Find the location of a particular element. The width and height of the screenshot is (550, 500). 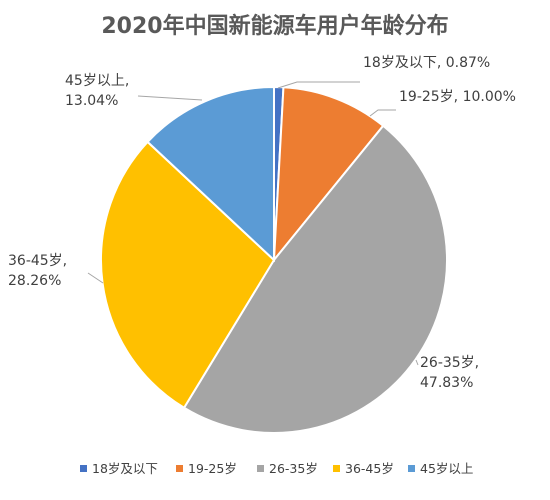

legend: 18岁及以下 19-25岁 26-35岁 36-45岁 45岁以上 is located at coordinates (276, 468).